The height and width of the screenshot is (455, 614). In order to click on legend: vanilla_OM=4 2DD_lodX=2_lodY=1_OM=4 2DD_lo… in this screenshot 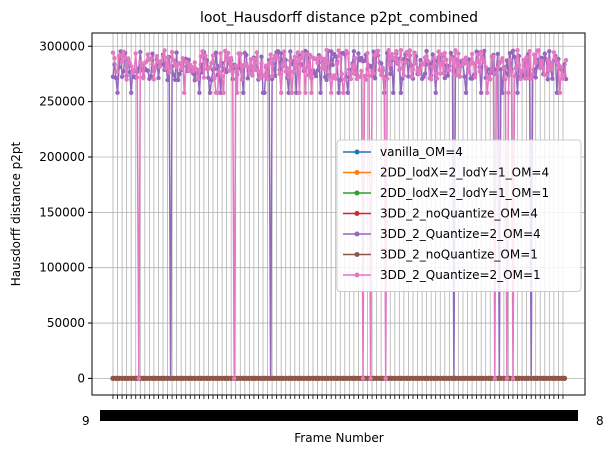, I will do `click(459, 215)`.